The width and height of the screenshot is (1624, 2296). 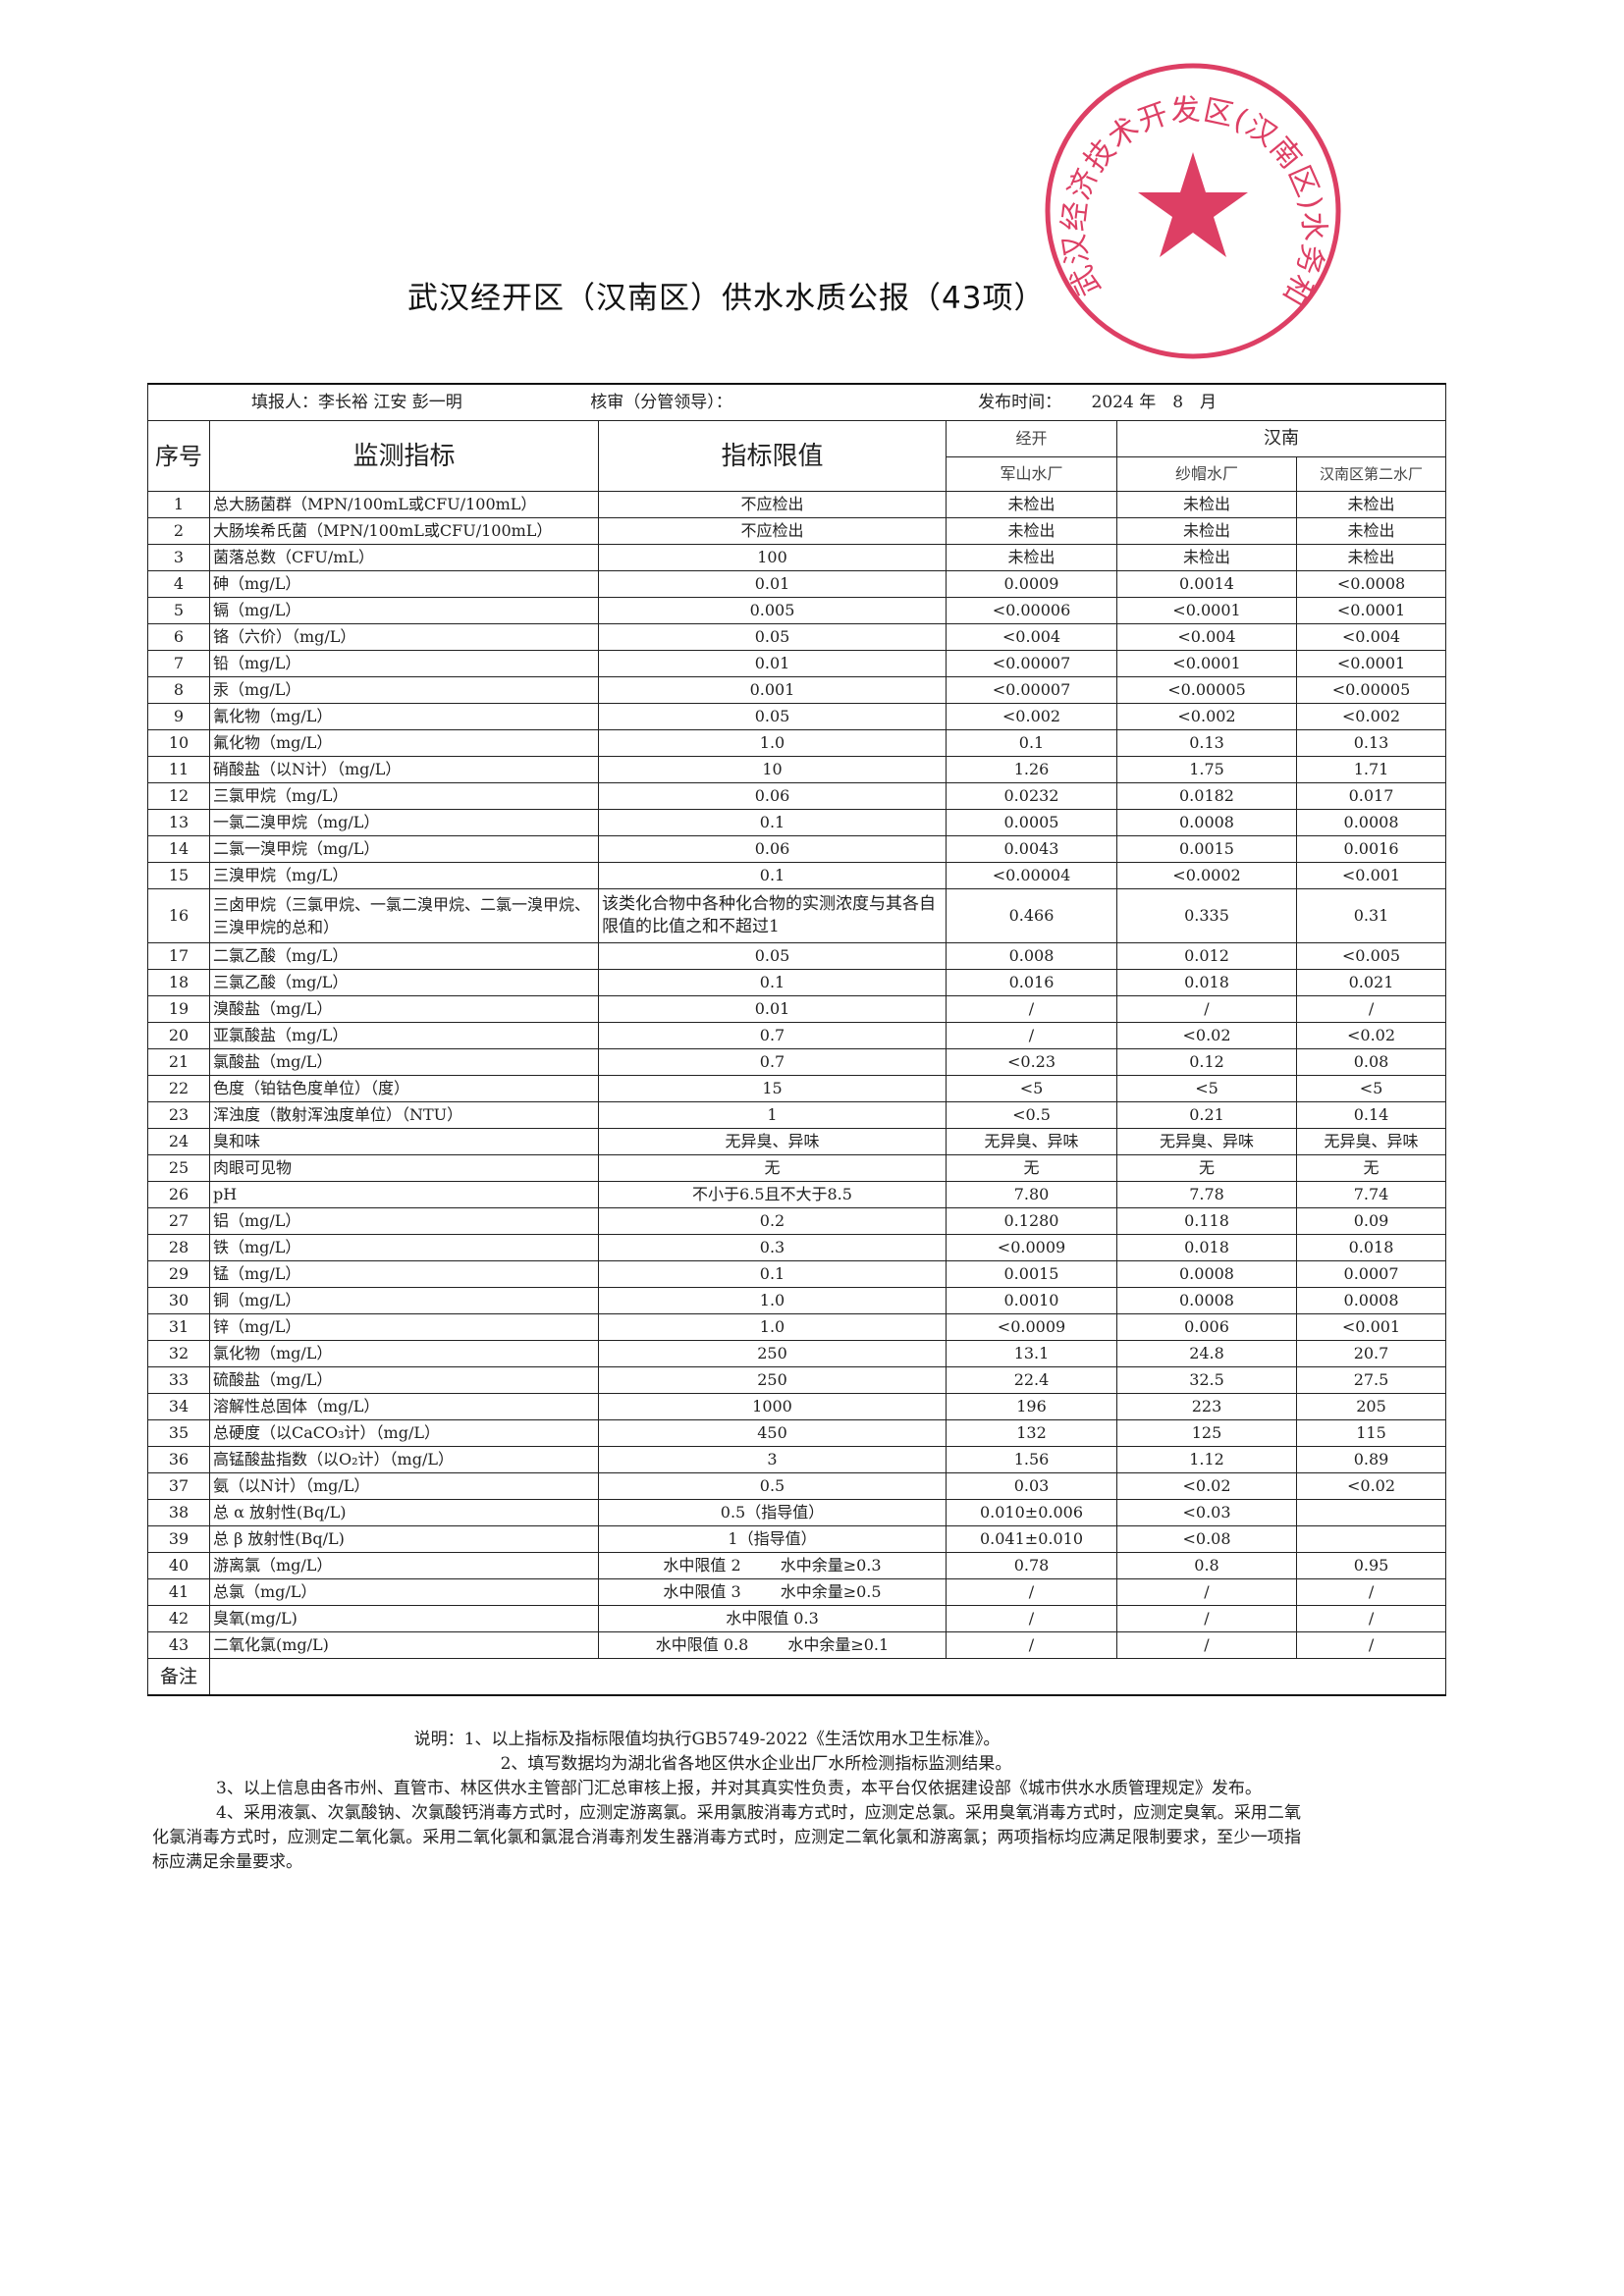 What do you see at coordinates (797, 637) in the screenshot?
I see `table-row: 6 铬（六价）（mg/L） 0.05 <0.004 <0.004 <0.004` at bounding box center [797, 637].